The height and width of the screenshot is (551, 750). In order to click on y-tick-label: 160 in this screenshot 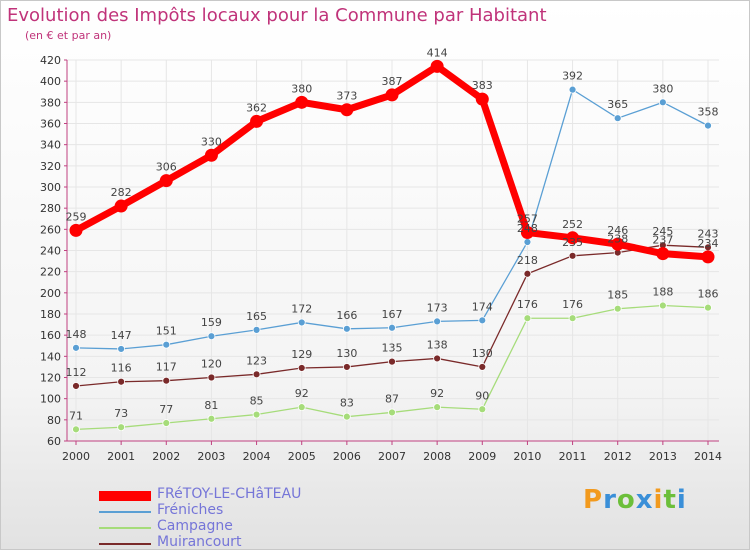, I will do `click(50, 335)`.